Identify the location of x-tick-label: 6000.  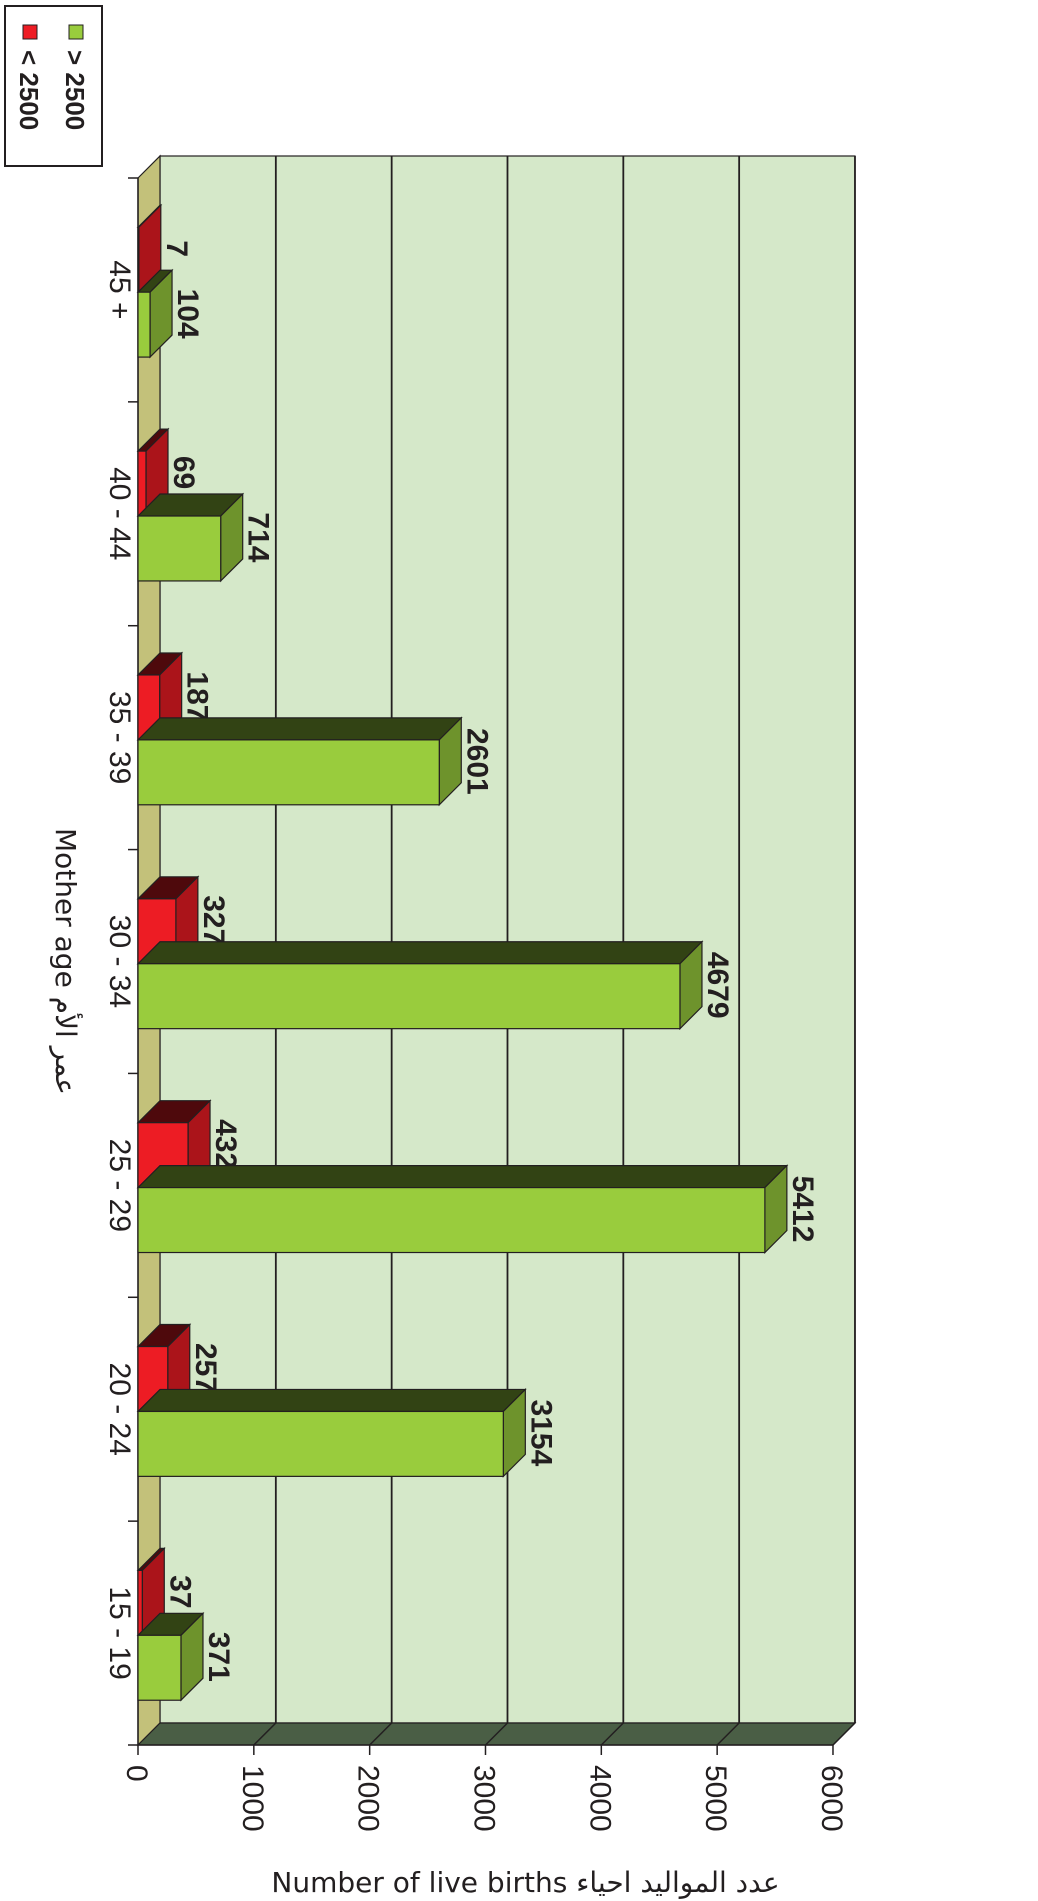
(831, 1798).